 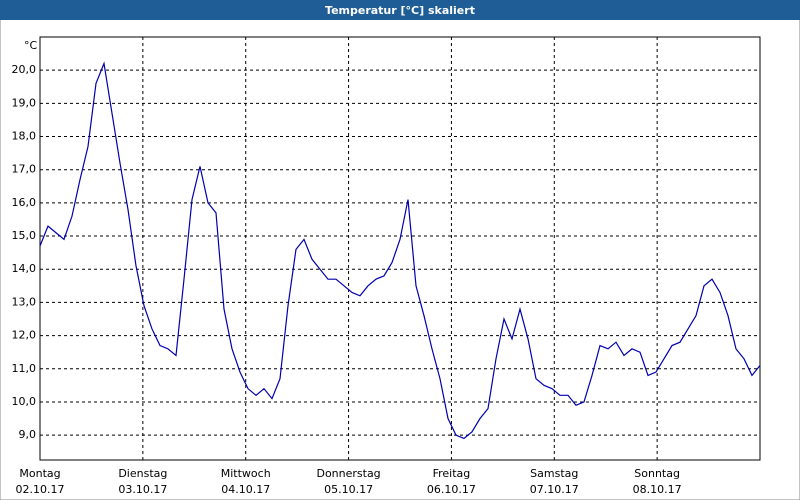 I want to click on x-tick-label: Samstag, so click(x=554, y=473).